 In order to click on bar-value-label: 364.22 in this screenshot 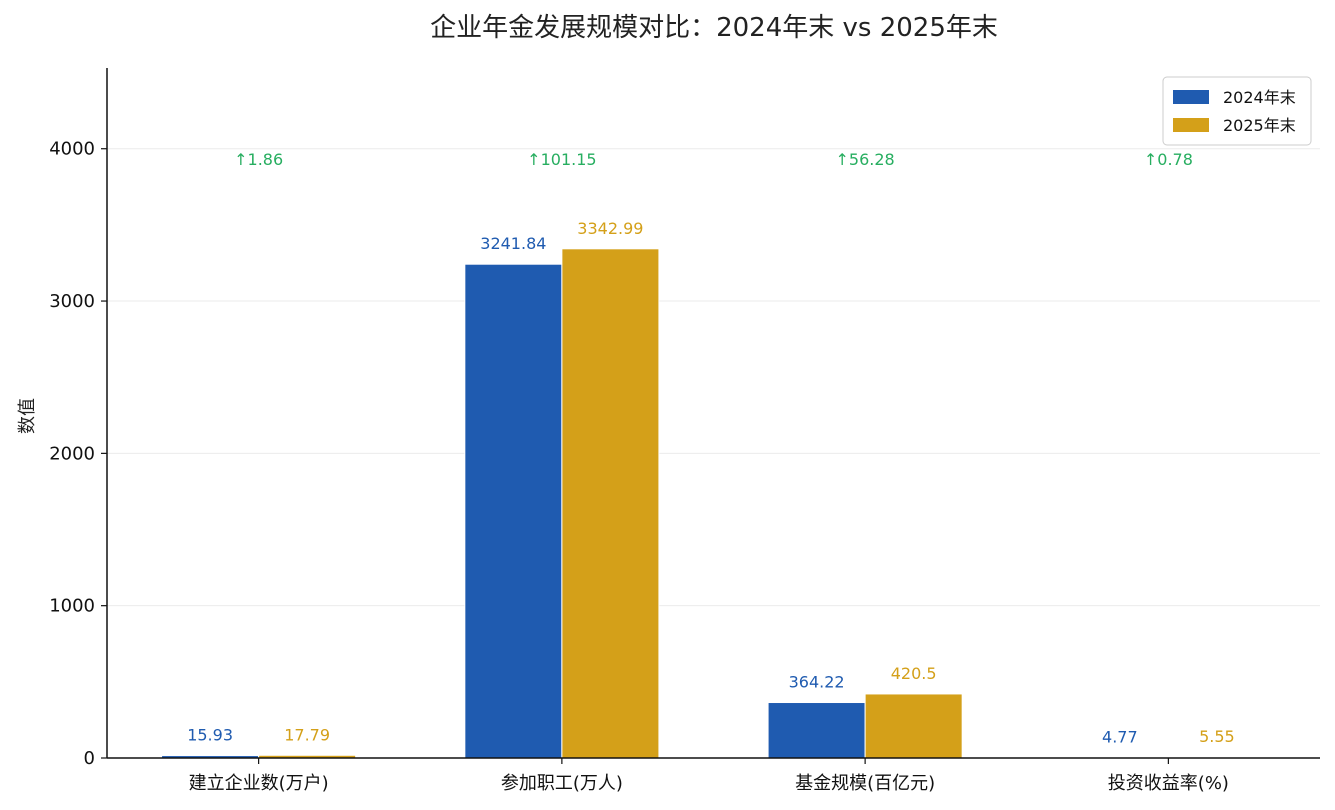, I will do `click(817, 682)`.